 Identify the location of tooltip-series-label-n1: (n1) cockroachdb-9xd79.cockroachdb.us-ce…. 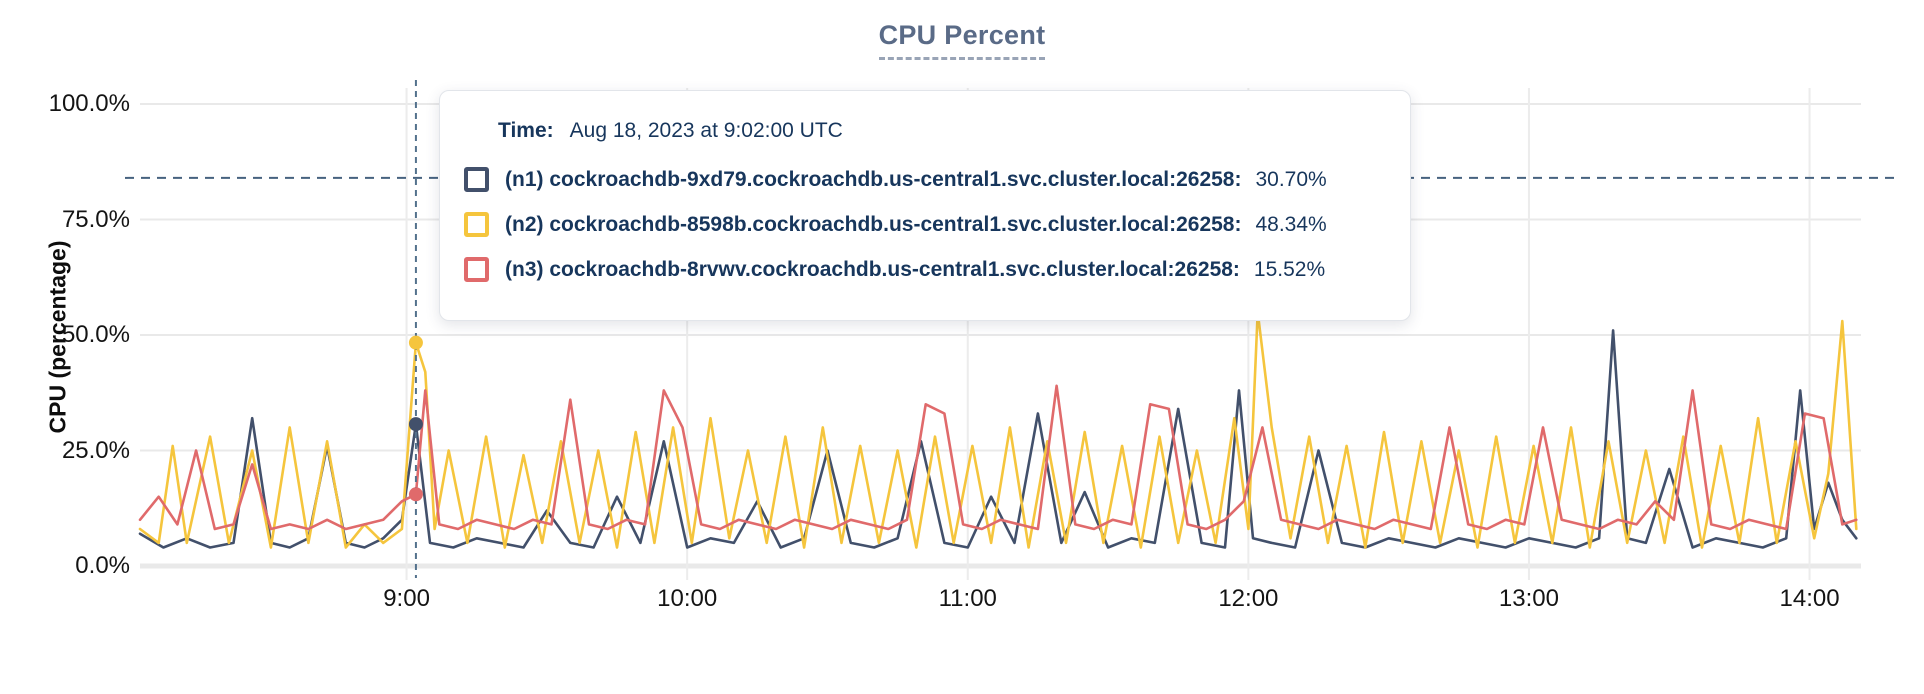
(873, 179).